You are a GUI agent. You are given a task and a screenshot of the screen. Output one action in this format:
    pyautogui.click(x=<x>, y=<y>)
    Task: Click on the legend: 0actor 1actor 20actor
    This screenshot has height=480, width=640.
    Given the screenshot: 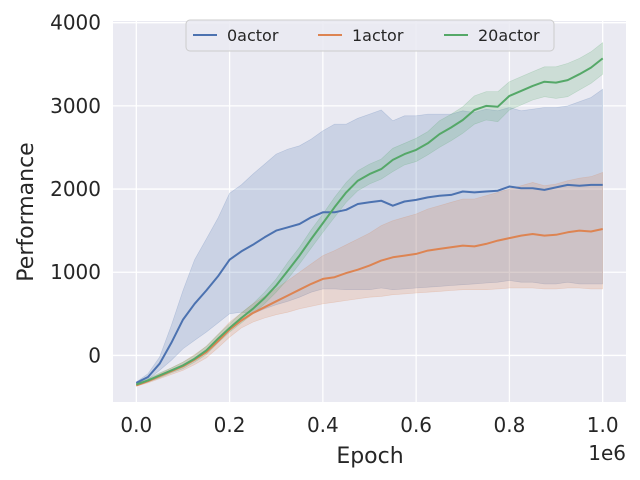 What is the action you would take?
    pyautogui.click(x=370, y=35)
    